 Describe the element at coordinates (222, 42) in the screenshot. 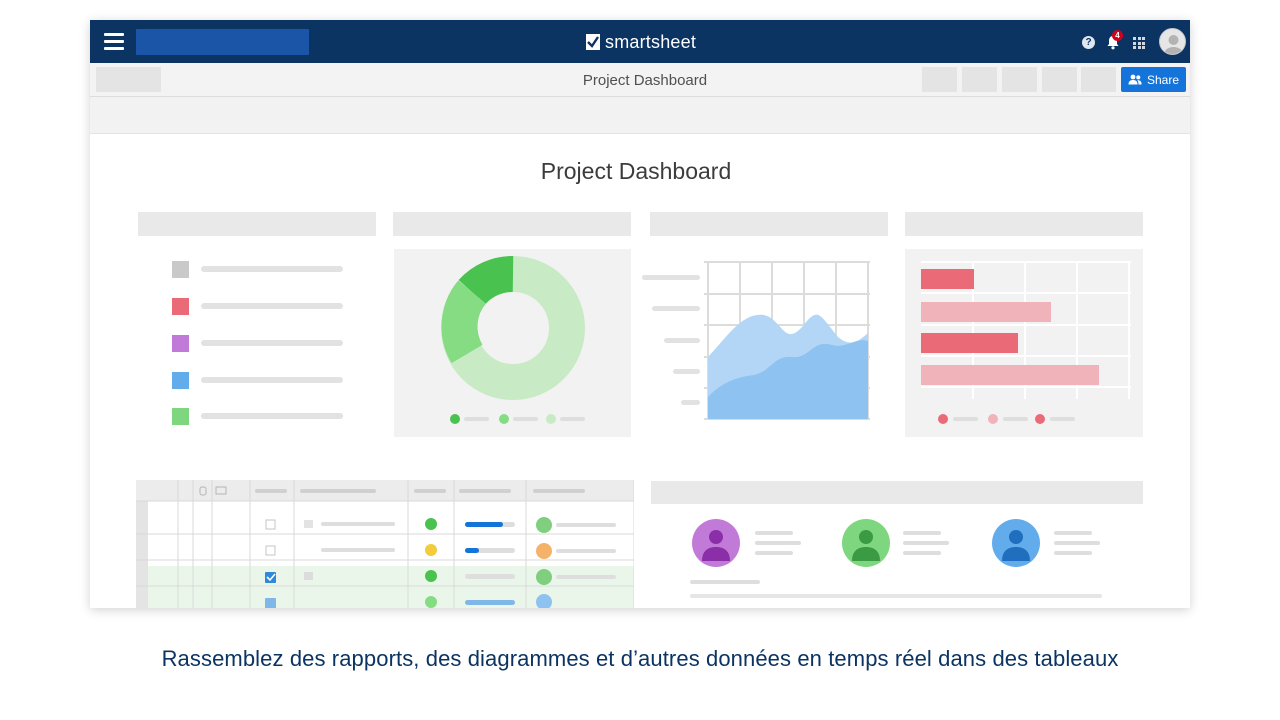

I see `search-box` at that location.